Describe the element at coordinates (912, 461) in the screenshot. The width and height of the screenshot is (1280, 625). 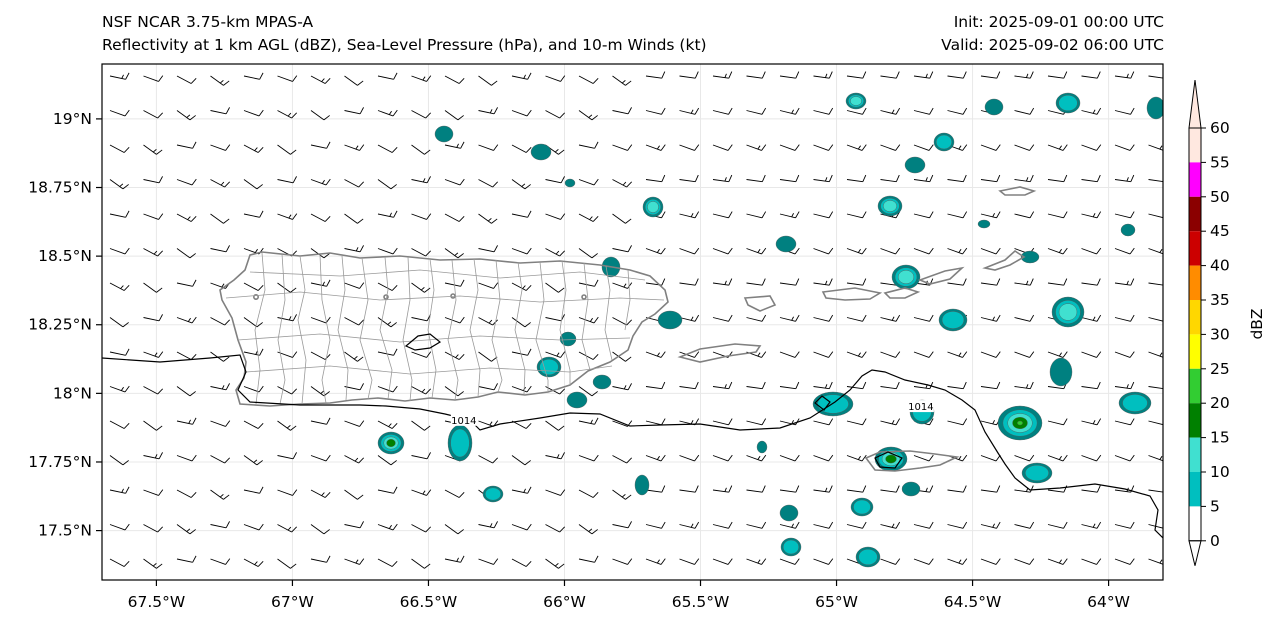
I see `st-croix-coast` at that location.